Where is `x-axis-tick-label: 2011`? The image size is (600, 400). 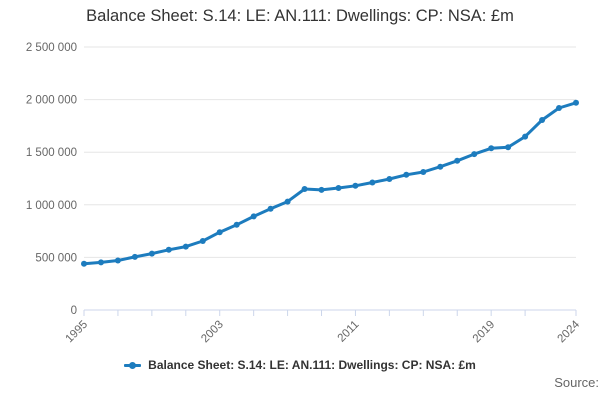
x-axis-tick-label: 2011 is located at coordinates (349, 332).